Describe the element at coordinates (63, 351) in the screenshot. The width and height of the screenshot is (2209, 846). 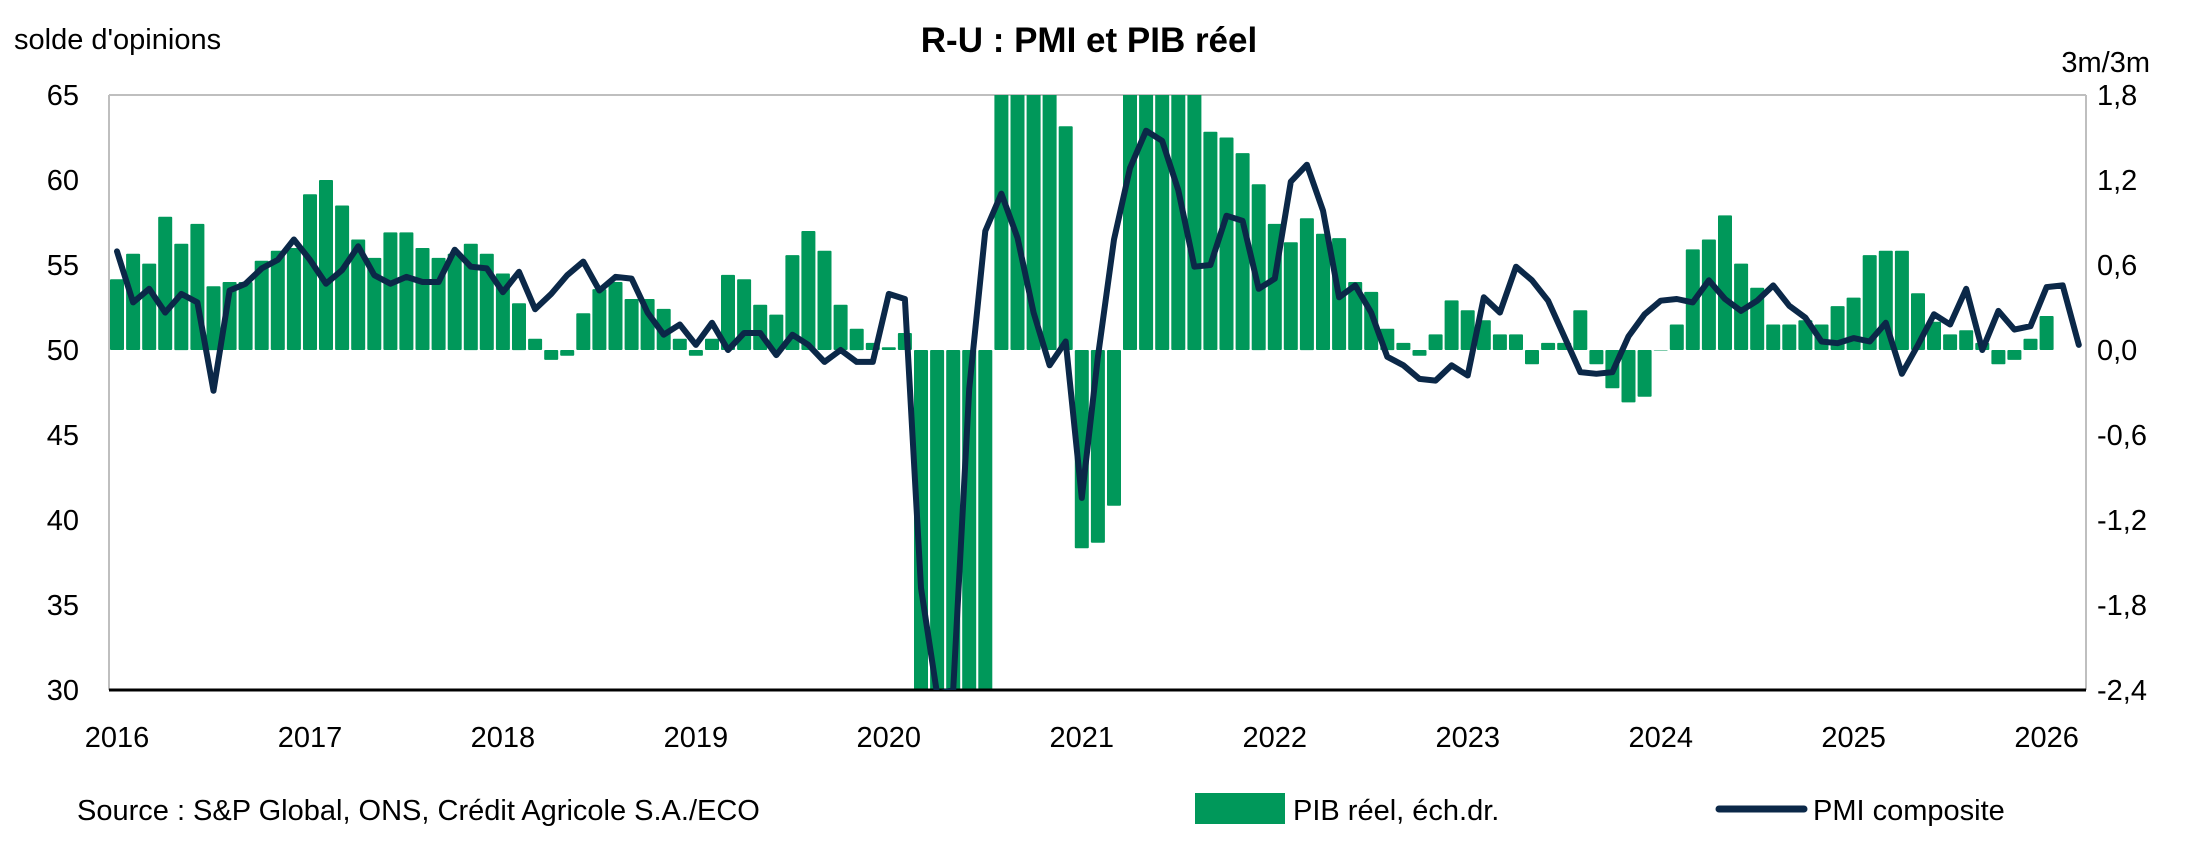
I see `left-tick-label: 50` at that location.